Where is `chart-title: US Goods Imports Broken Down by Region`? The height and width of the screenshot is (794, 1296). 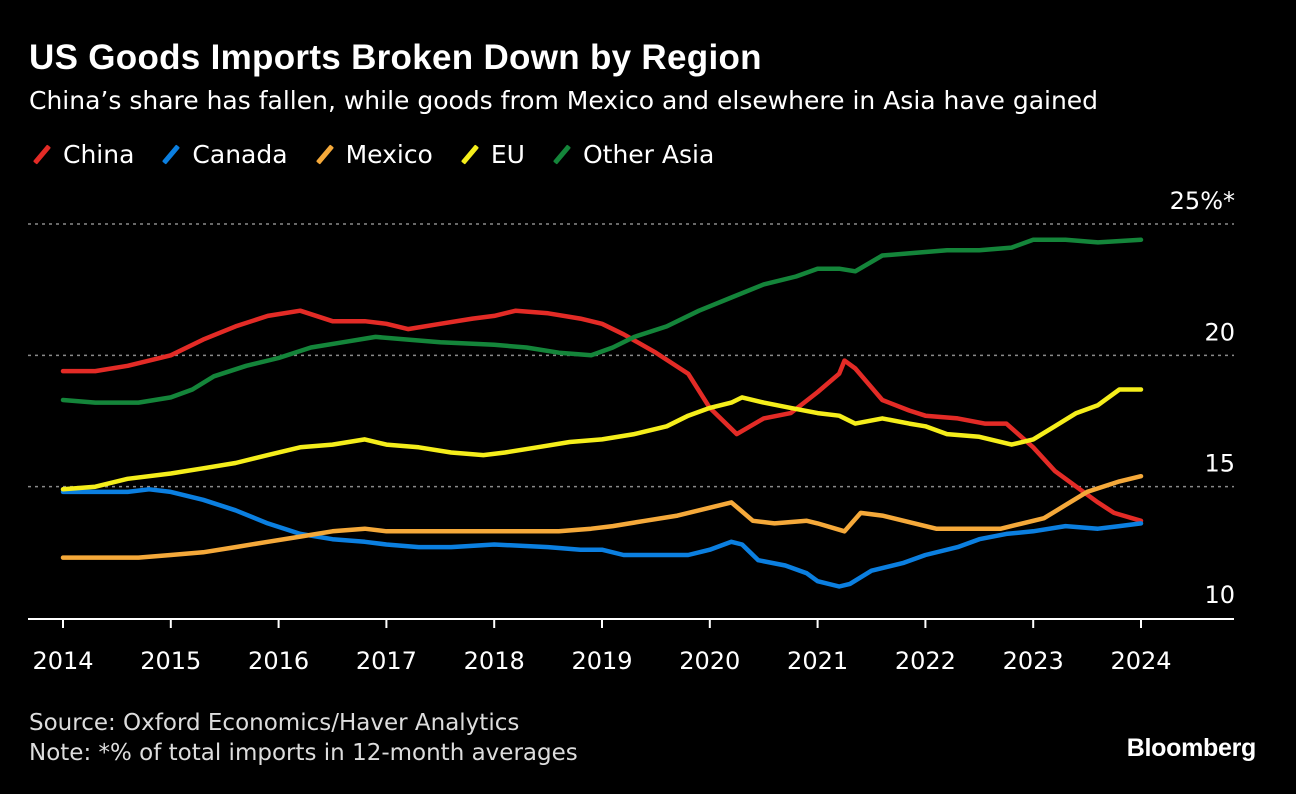
chart-title: US Goods Imports Broken Down by Region is located at coordinates (395, 57).